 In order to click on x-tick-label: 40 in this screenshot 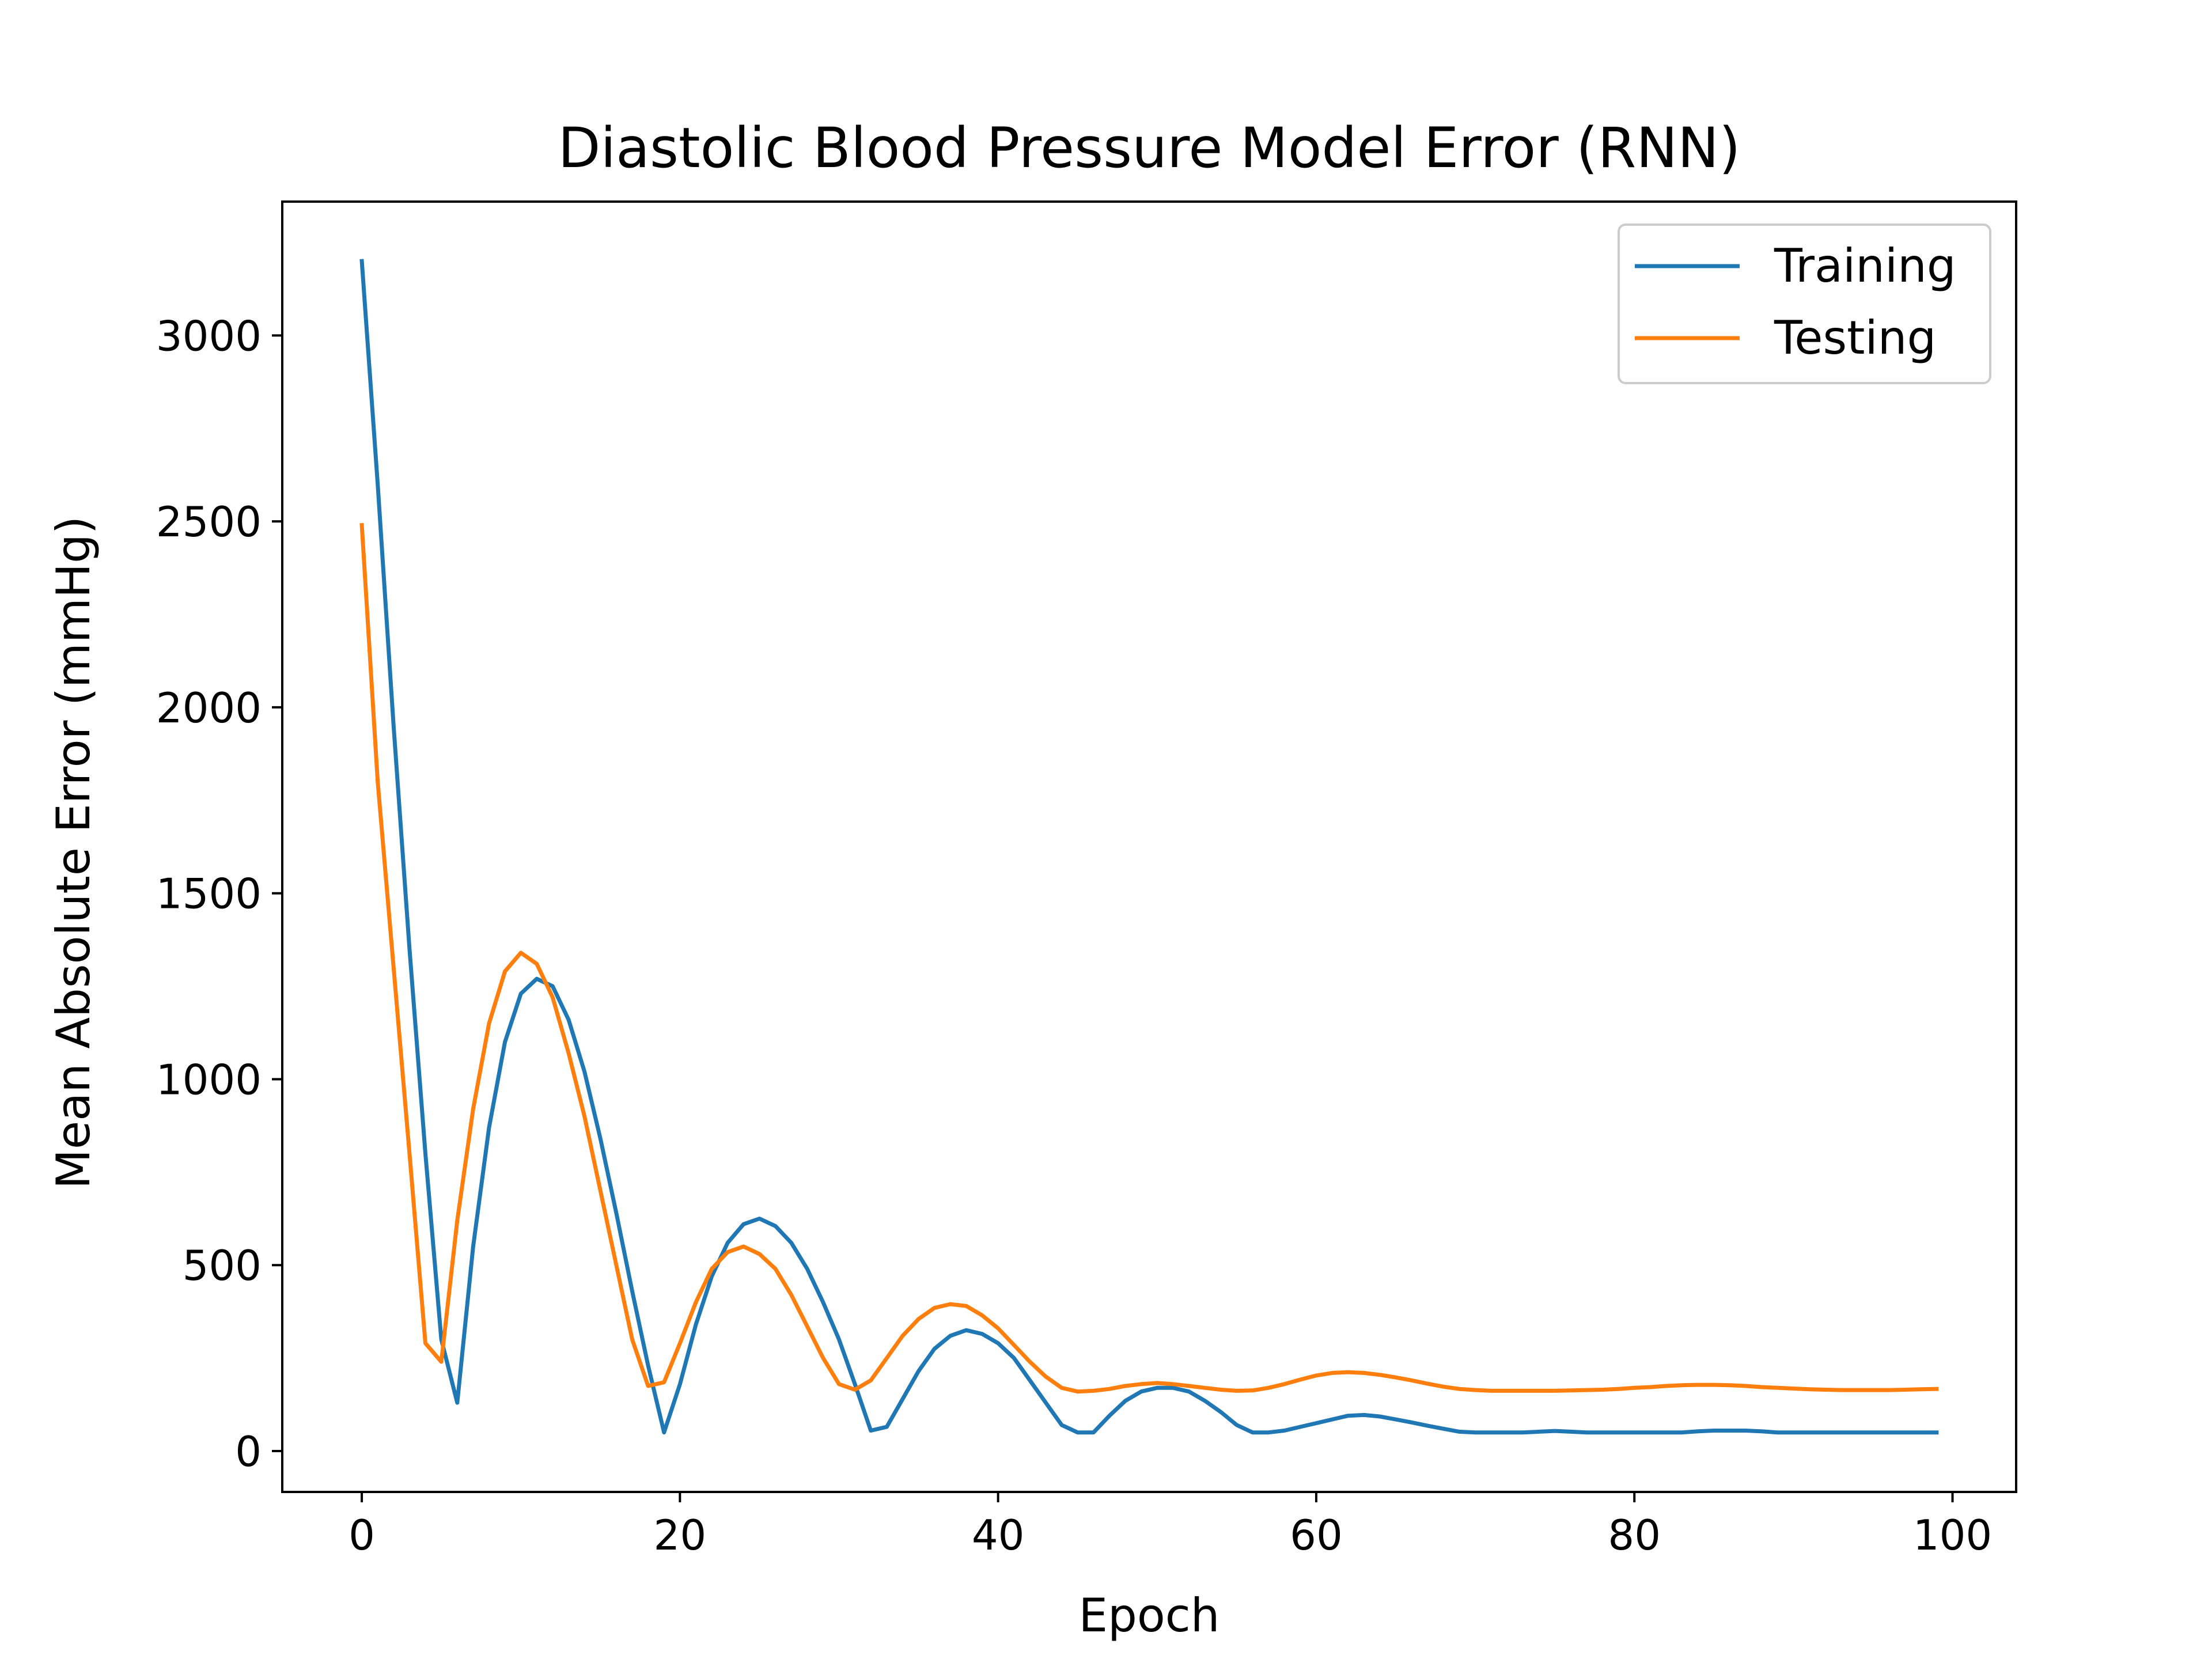, I will do `click(998, 1535)`.